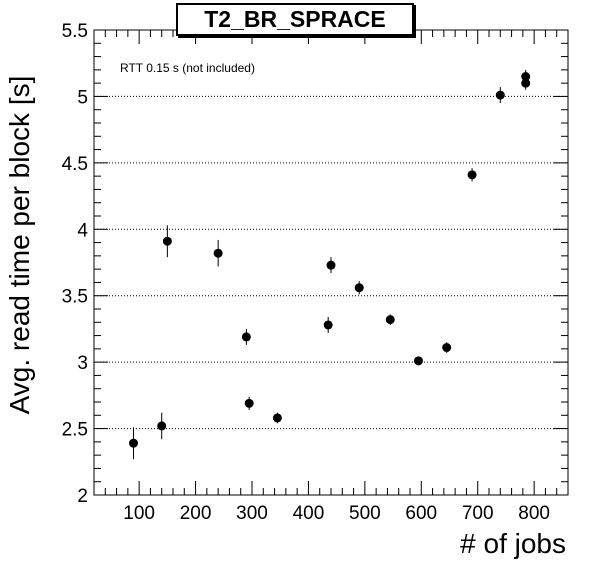  What do you see at coordinates (309, 513) in the screenshot?
I see `x-tick-label: 400` at bounding box center [309, 513].